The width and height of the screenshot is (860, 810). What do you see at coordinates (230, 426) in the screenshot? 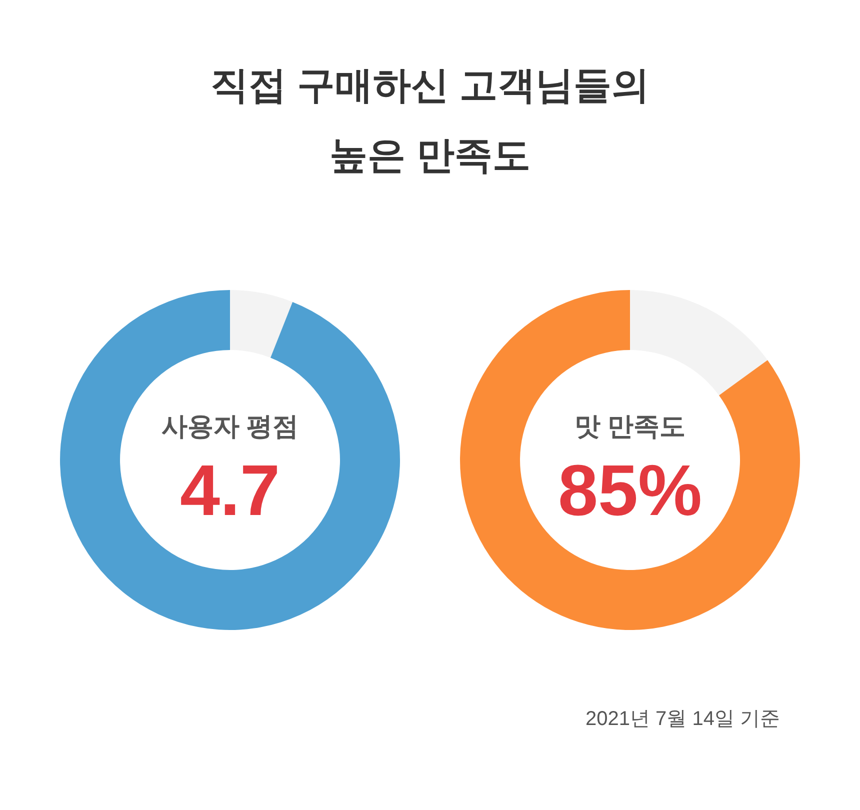
I see `text: 사용자 평점` at bounding box center [230, 426].